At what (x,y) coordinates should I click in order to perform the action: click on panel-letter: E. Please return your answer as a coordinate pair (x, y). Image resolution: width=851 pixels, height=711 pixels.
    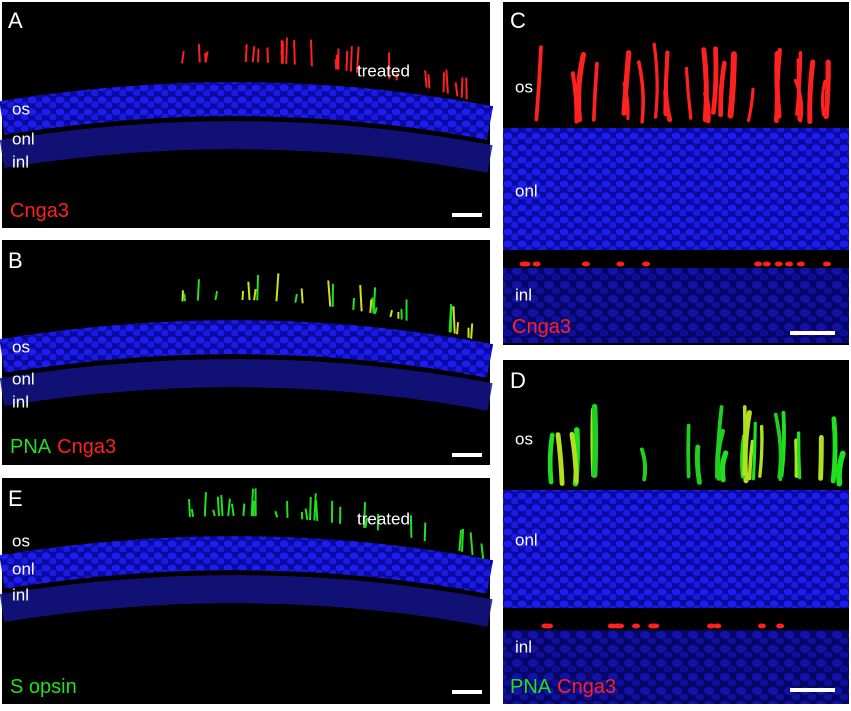
    Looking at the image, I should click on (15, 498).